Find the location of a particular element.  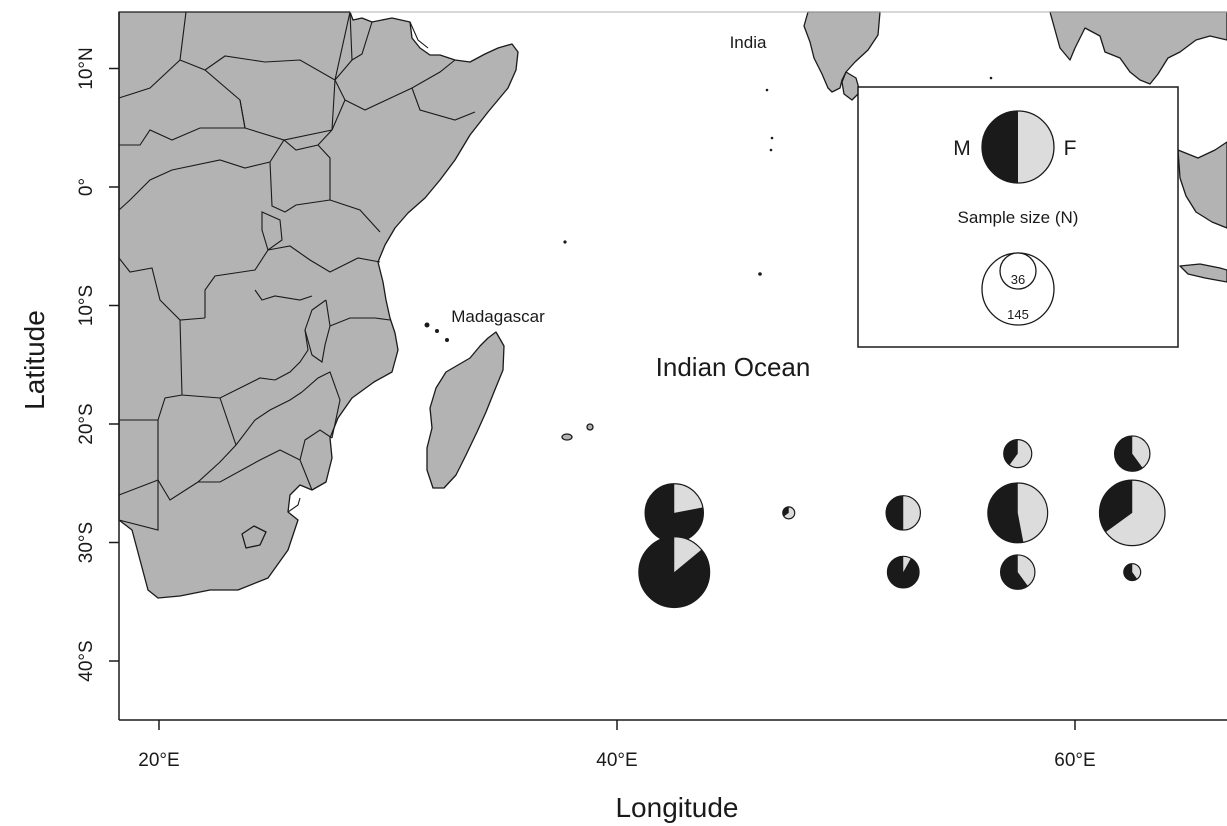

legend-female-label: F is located at coordinates (1070, 148).